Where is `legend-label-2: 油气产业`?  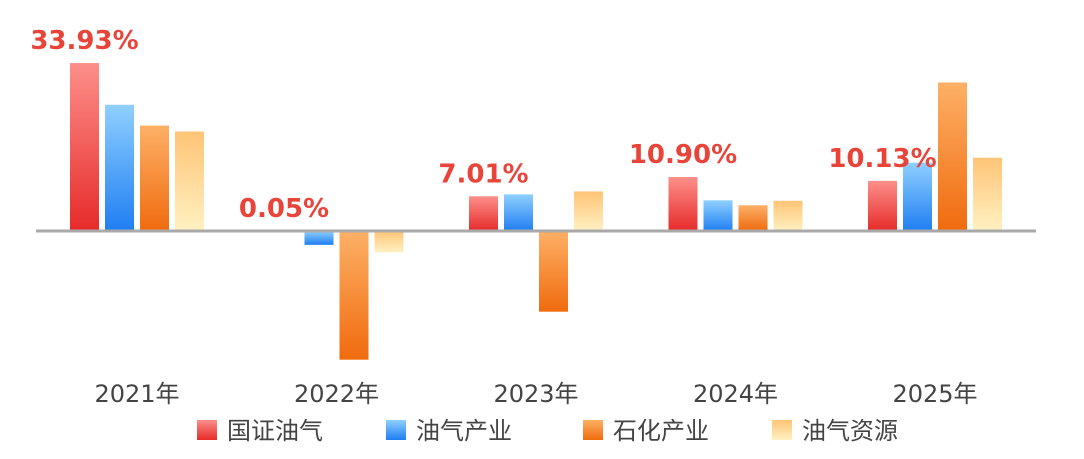
legend-label-2: 油气产业 is located at coordinates (464, 431).